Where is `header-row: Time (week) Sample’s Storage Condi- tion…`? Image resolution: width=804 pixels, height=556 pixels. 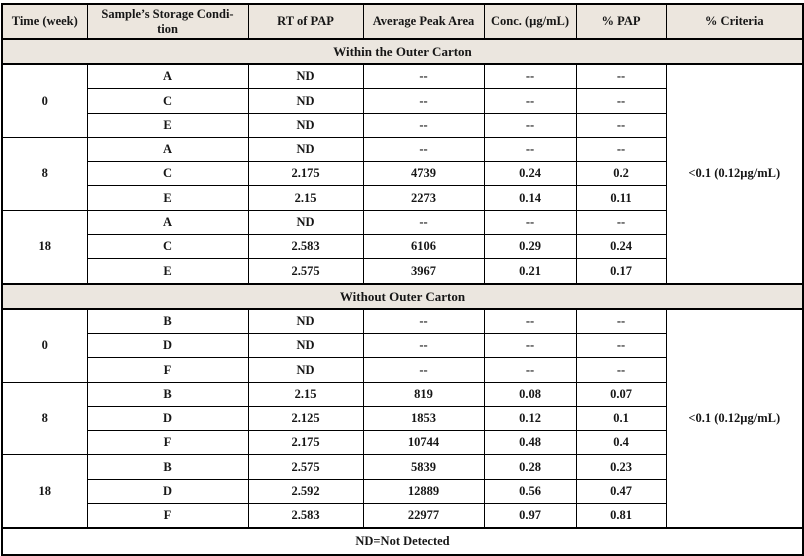 header-row: Time (week) Sample’s Storage Condi- tion… is located at coordinates (402, 21).